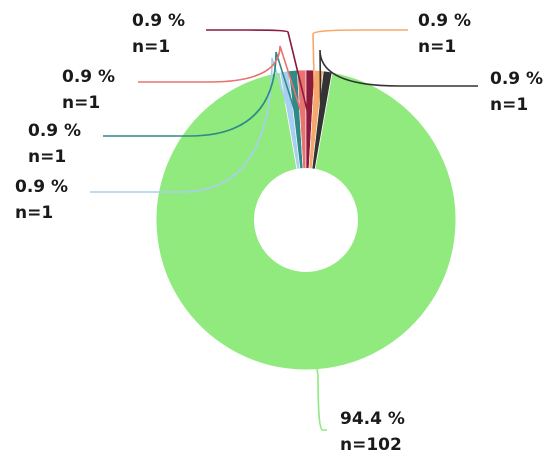 This screenshot has height=465, width=548. I want to click on slice-count-label-6: n=1, so click(509, 105).